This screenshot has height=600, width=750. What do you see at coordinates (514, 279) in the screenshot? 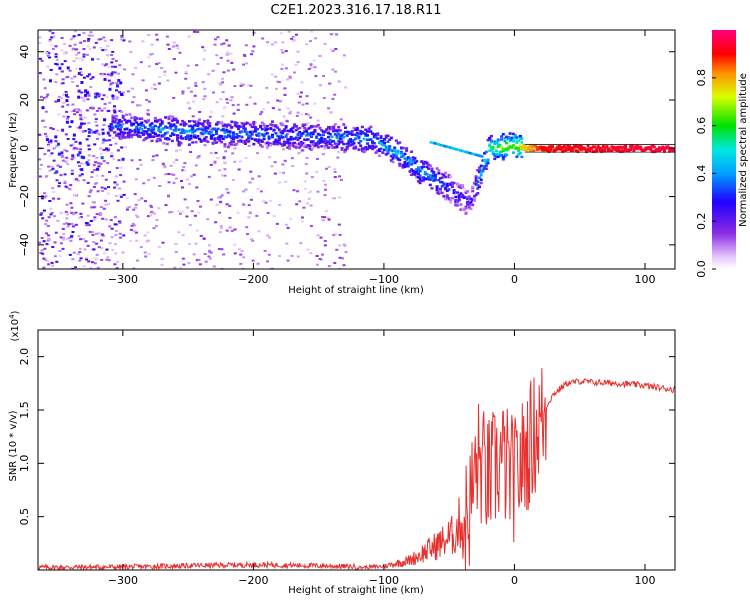
I see `x-tick-label: 0` at bounding box center [514, 279].